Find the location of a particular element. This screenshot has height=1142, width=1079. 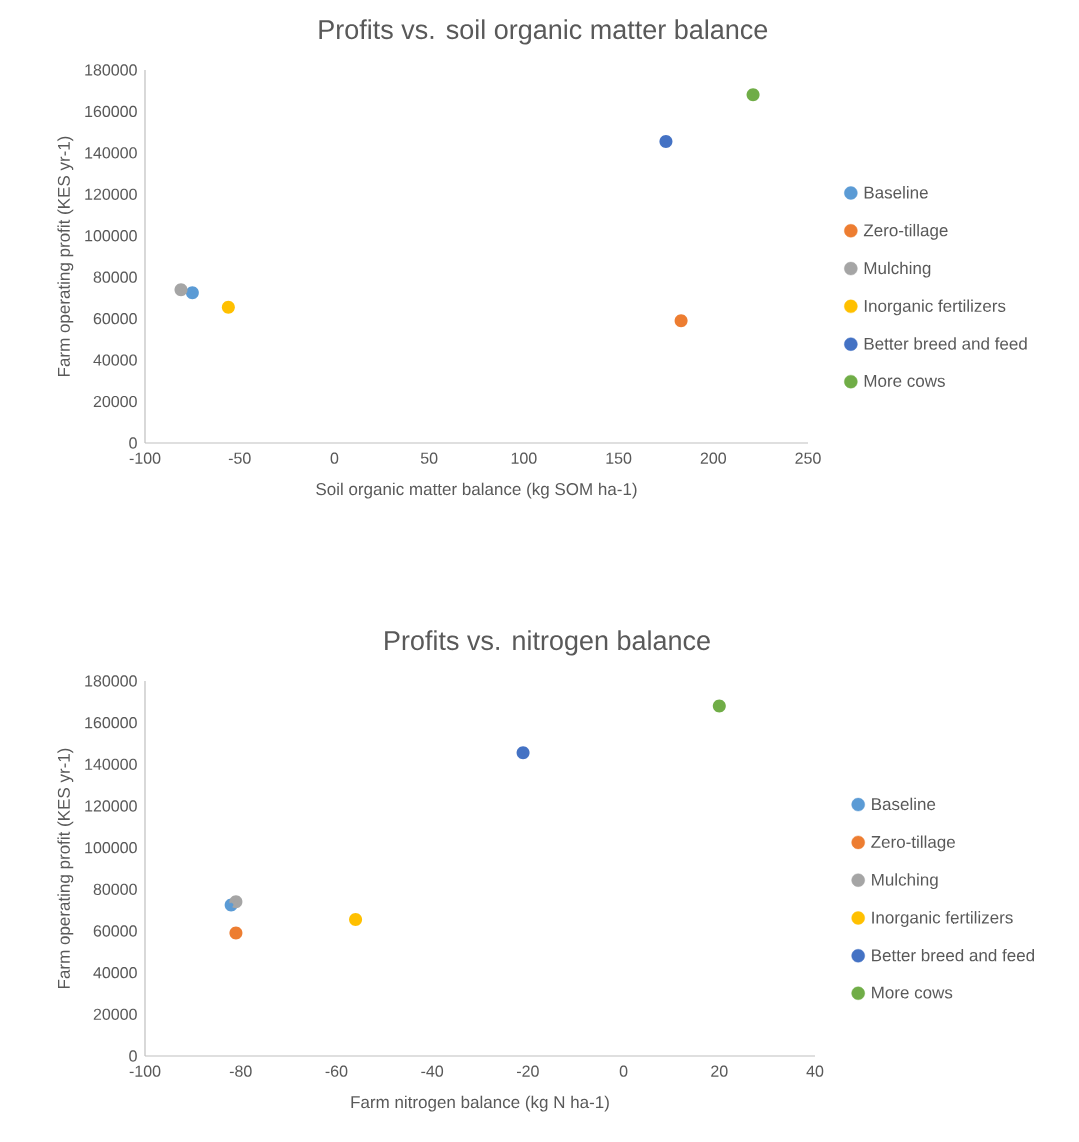

x-tick-label: 40 is located at coordinates (815, 1071).